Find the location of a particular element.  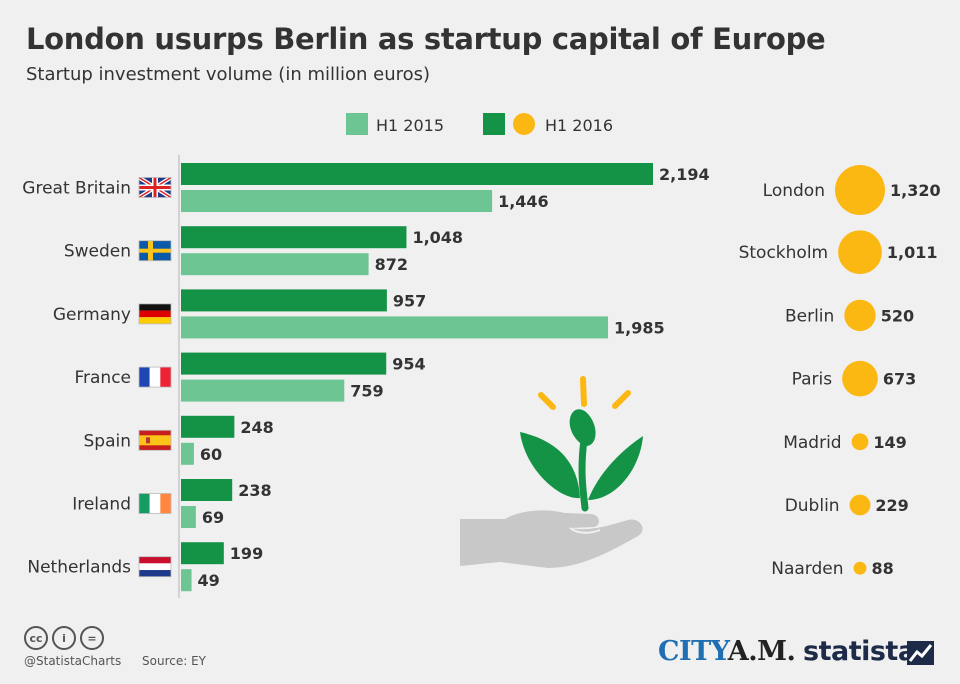

bar-label-h1-2015: 872 is located at coordinates (391, 264).